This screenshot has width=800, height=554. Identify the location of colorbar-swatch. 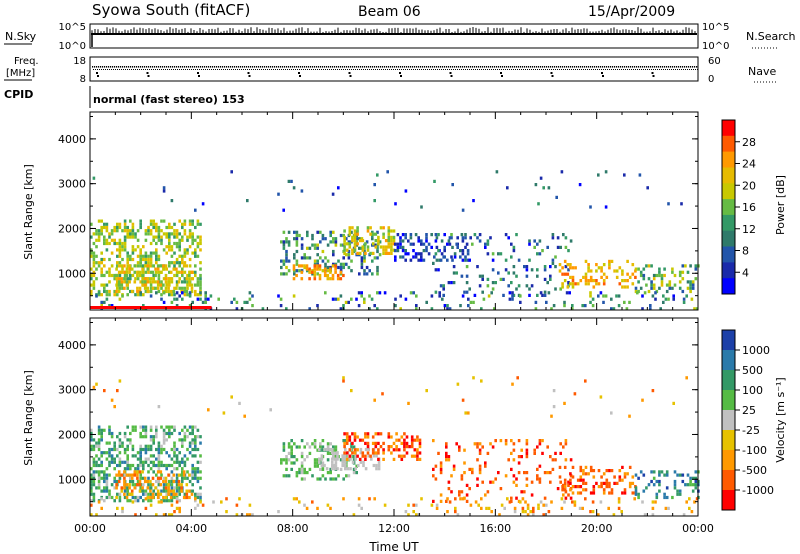
(728, 460).